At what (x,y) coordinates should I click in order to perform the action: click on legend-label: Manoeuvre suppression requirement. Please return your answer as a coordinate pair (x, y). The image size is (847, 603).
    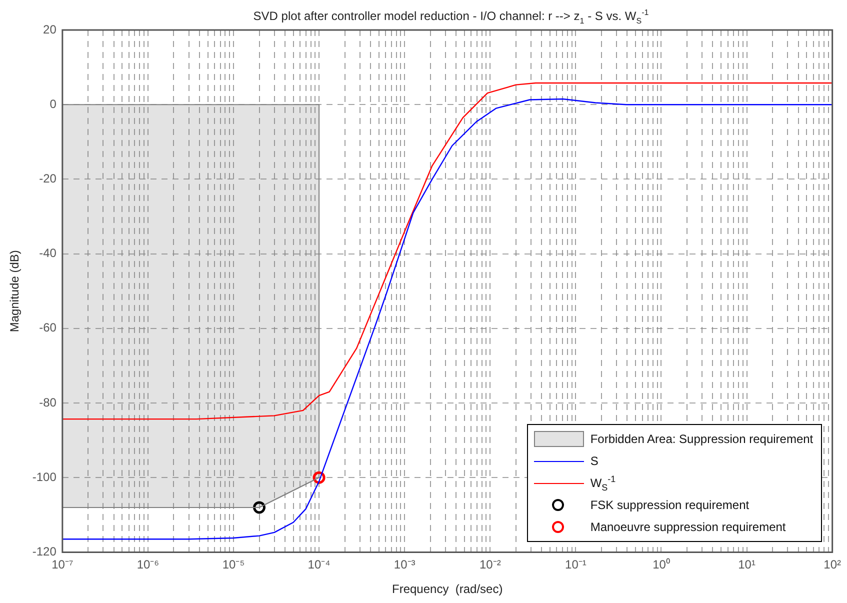
    Looking at the image, I should click on (688, 527).